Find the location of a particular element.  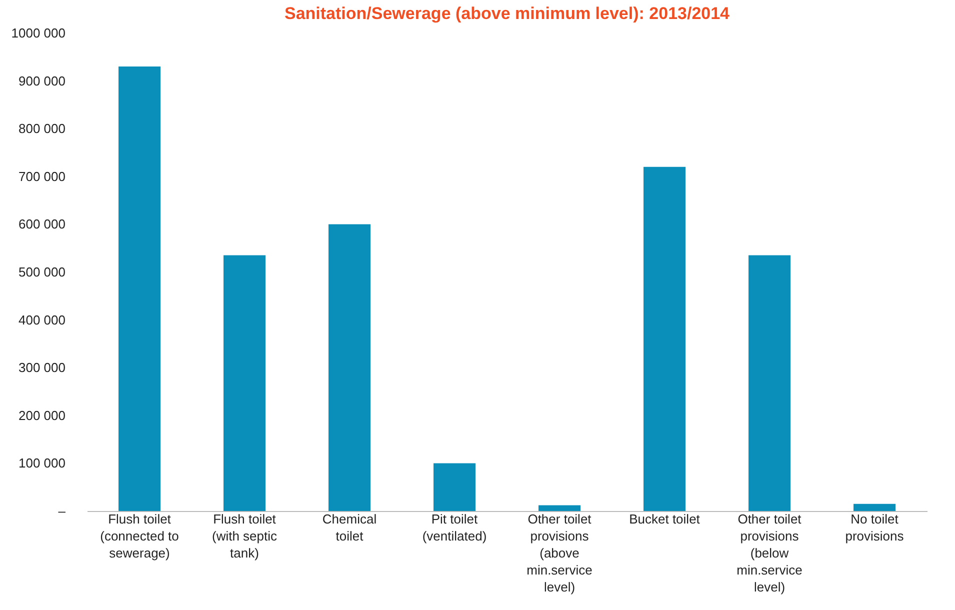

y-tick-label: 300 000 is located at coordinates (42, 368).